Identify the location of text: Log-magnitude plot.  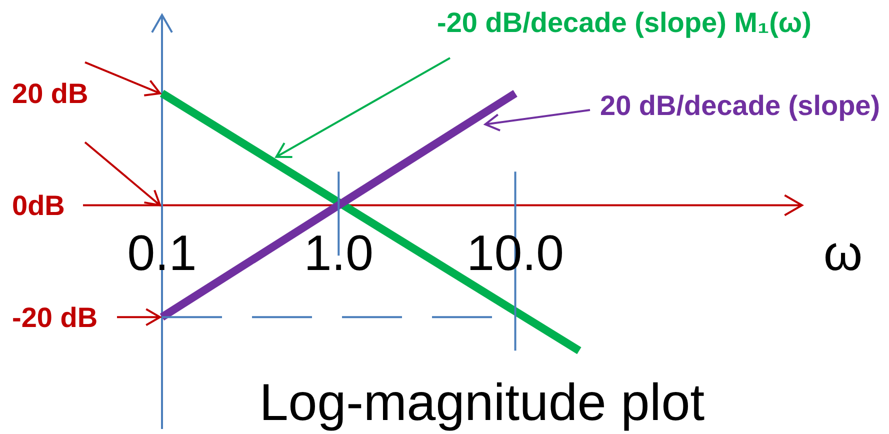
(482, 403).